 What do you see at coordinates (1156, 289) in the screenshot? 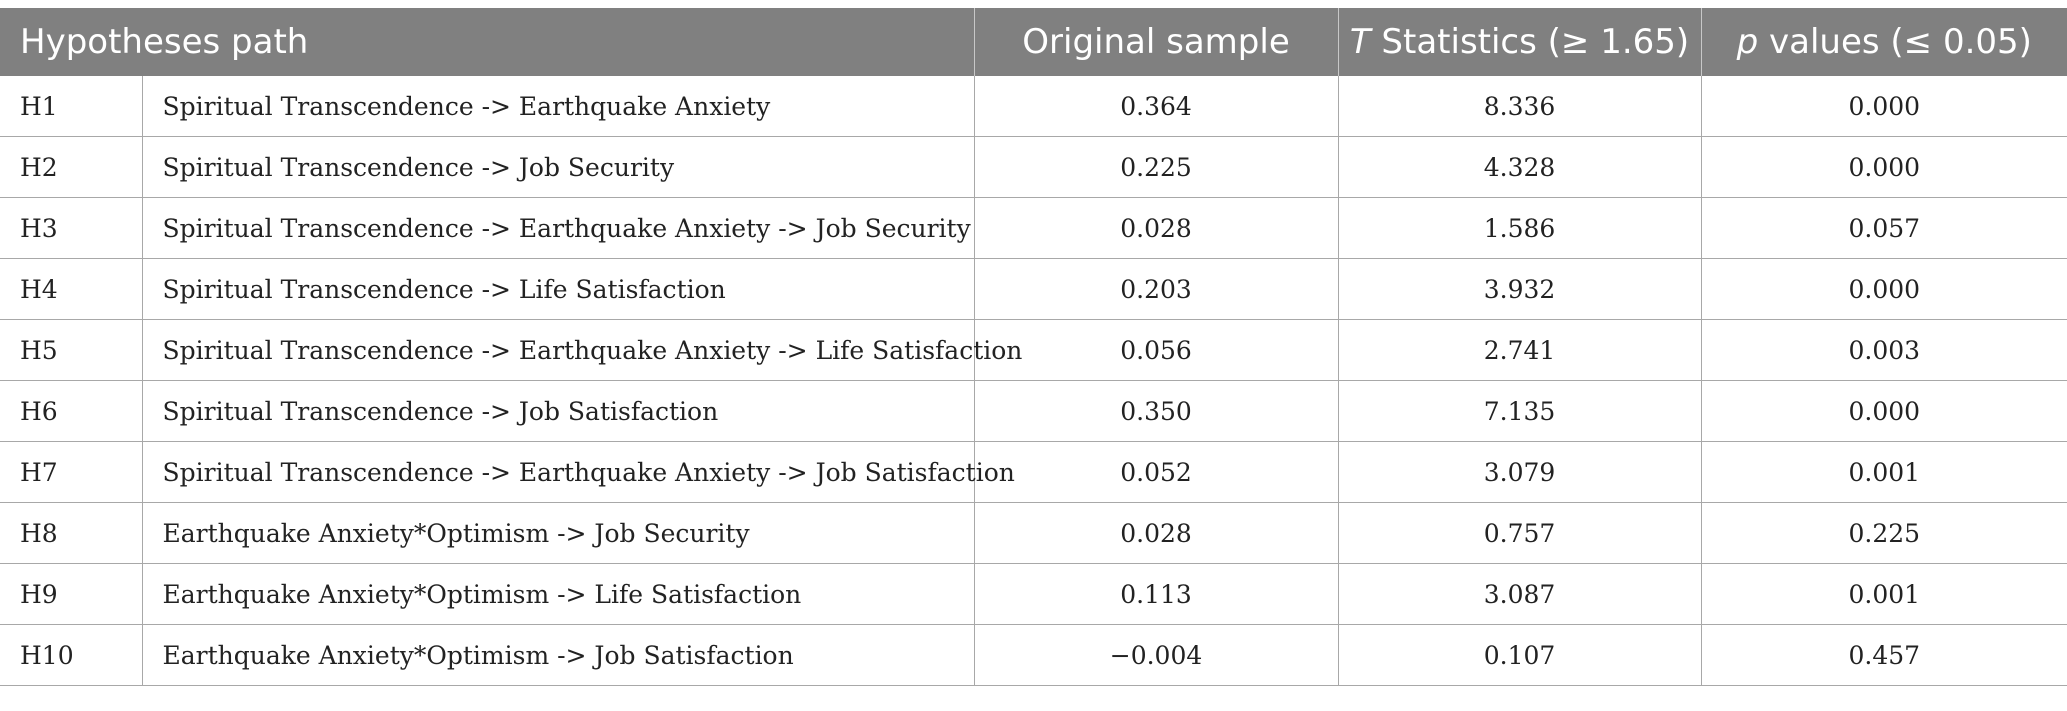
I see `original-sample-cell: 0.203` at bounding box center [1156, 289].